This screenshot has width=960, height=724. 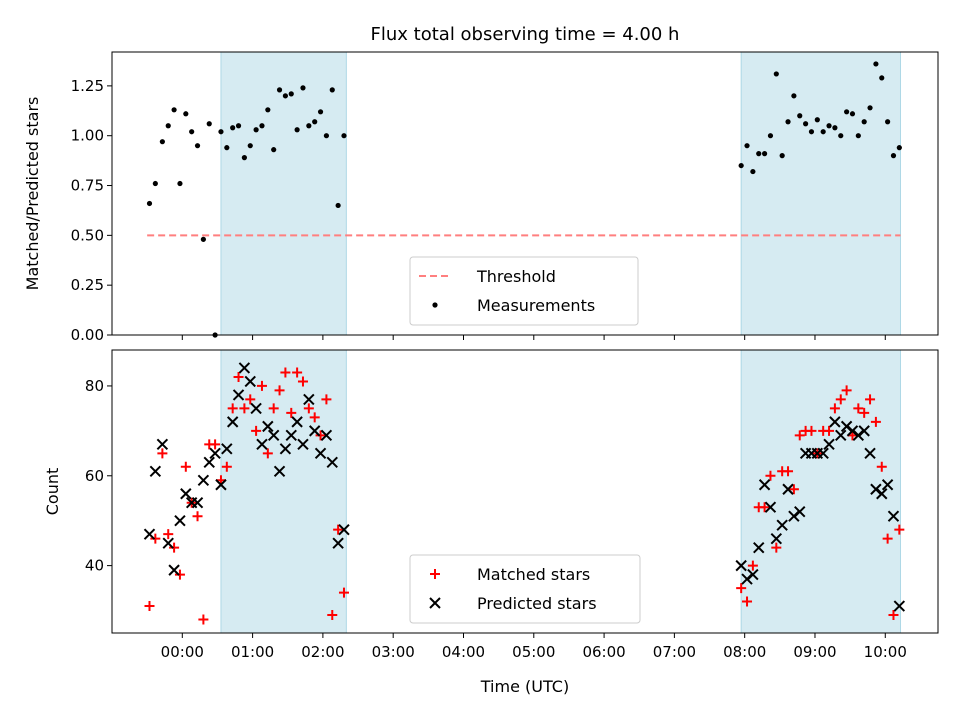 I want to click on x-tick-label: 07:00, so click(x=674, y=652).